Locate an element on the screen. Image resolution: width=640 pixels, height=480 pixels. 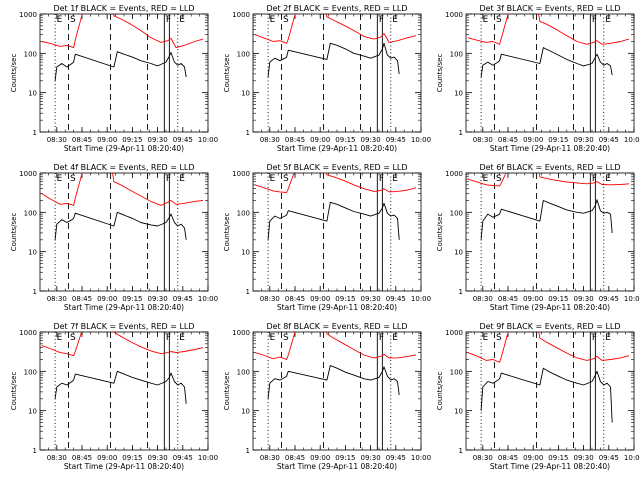
chart-title: Det 7f BLACK = Events, RED = LLD is located at coordinates (123, 326).